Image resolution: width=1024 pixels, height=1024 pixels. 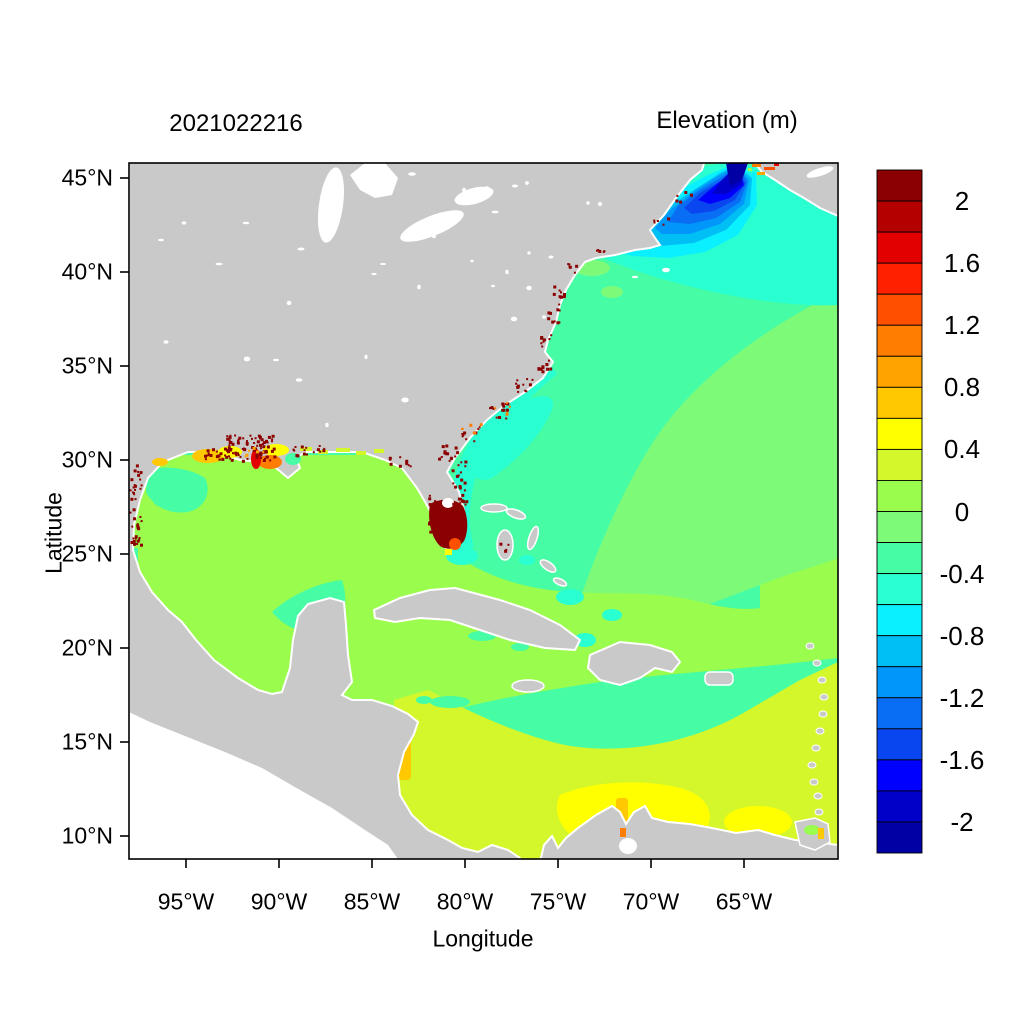 What do you see at coordinates (87, 553) in the screenshot?
I see `y-tick-label: 25°N` at bounding box center [87, 553].